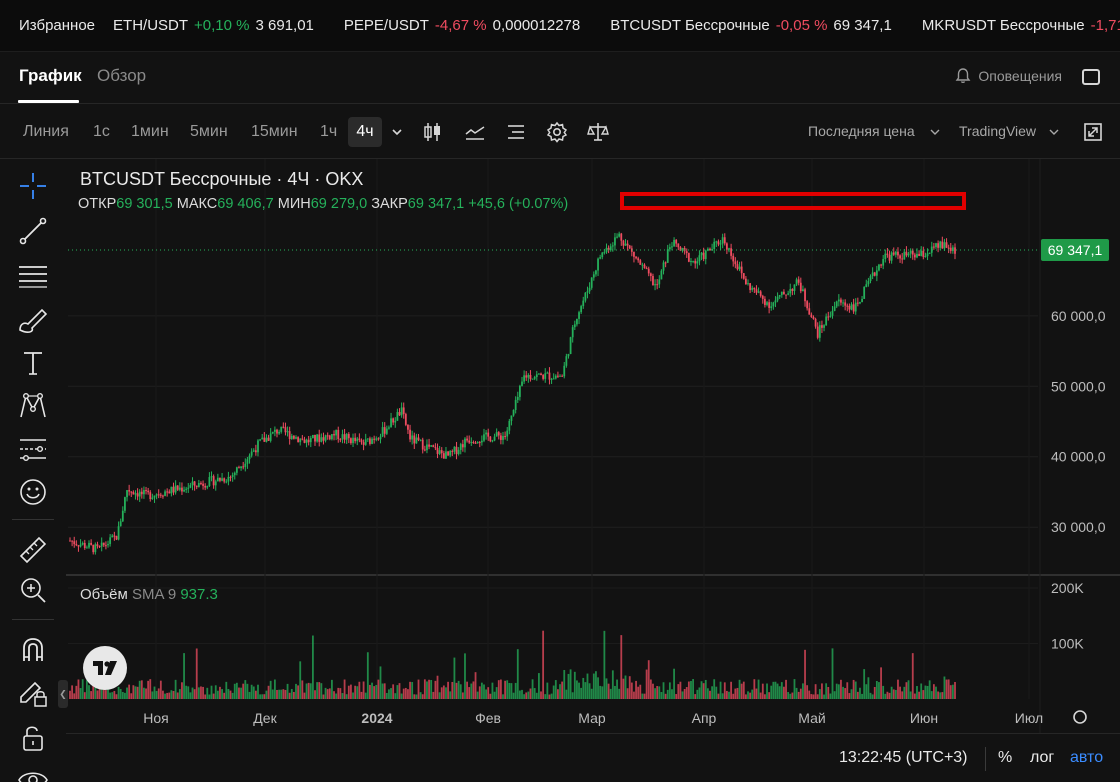  Describe the element at coordinates (1008, 76) in the screenshot. I see `alerts-button: Оповещения` at that location.